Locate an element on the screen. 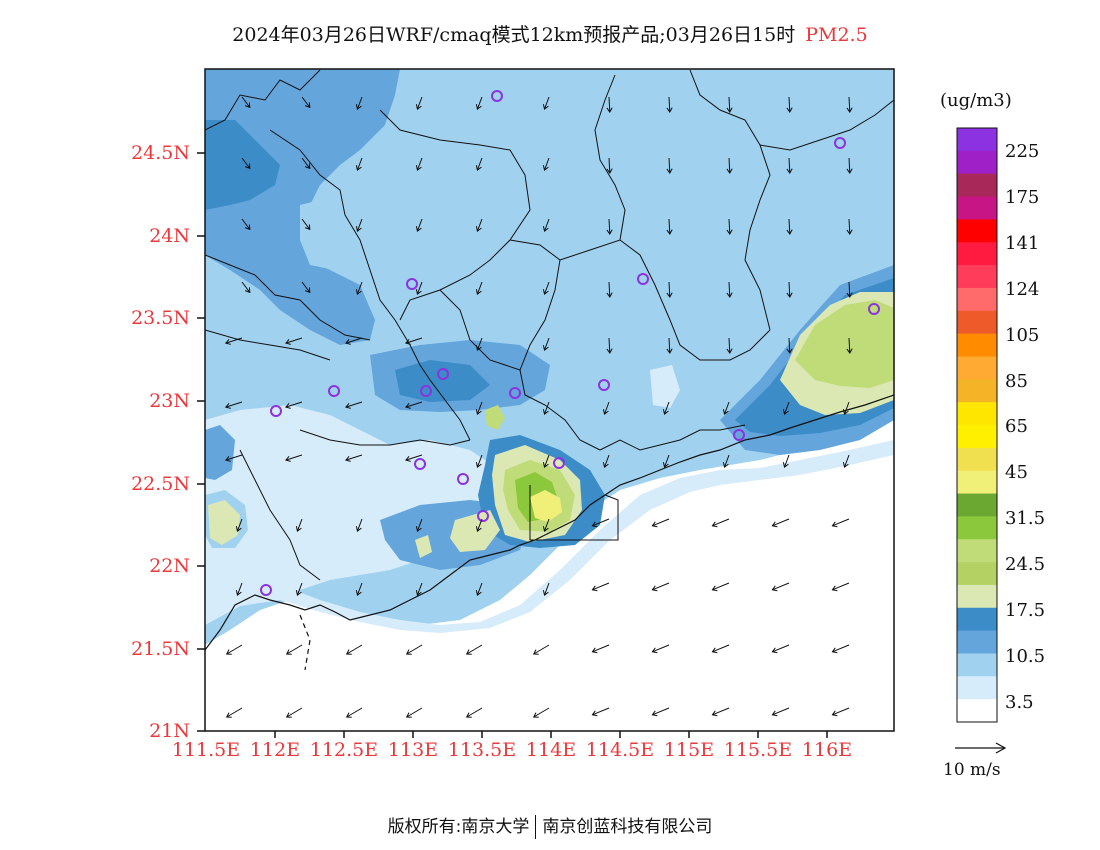 This screenshot has height=850, width=1100. coastline-buffer is located at coordinates (549, 536).